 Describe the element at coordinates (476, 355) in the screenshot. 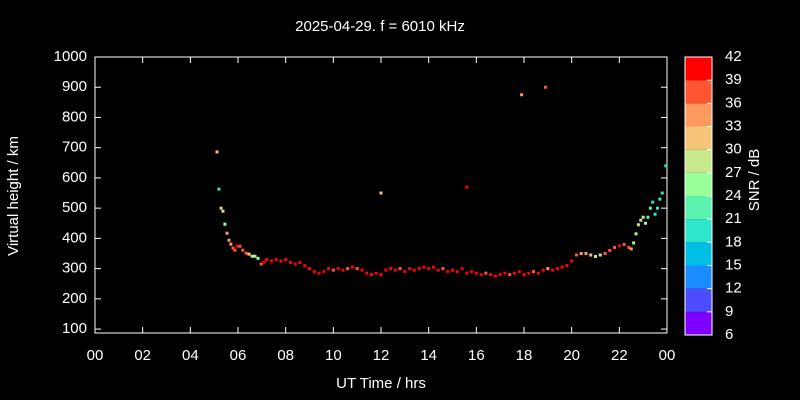

I see `x-tick-label: 16` at that location.